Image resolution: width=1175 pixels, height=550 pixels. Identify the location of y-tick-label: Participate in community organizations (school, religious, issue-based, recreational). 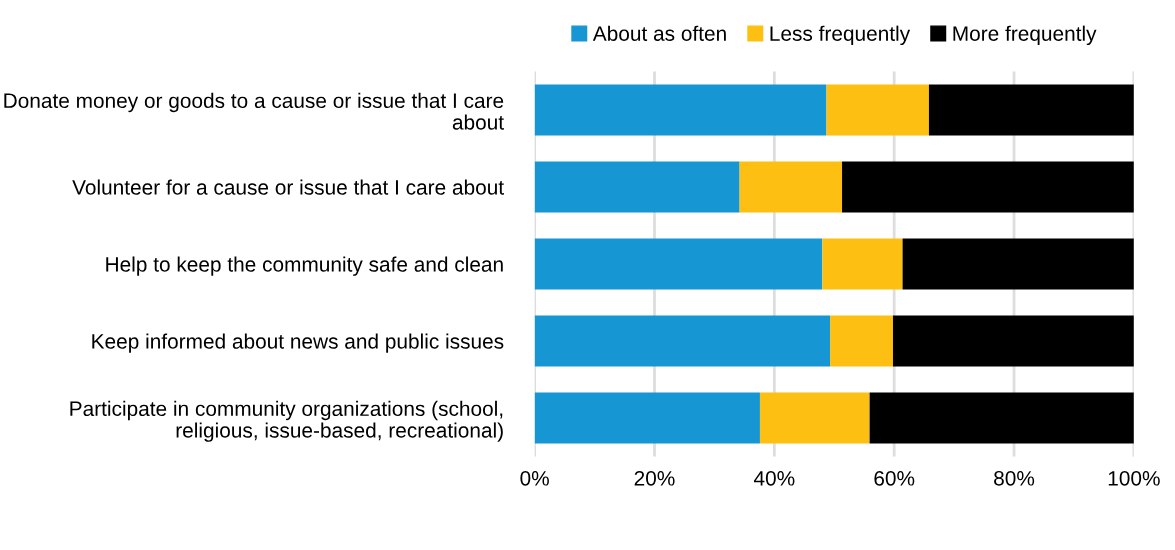
(286, 421).